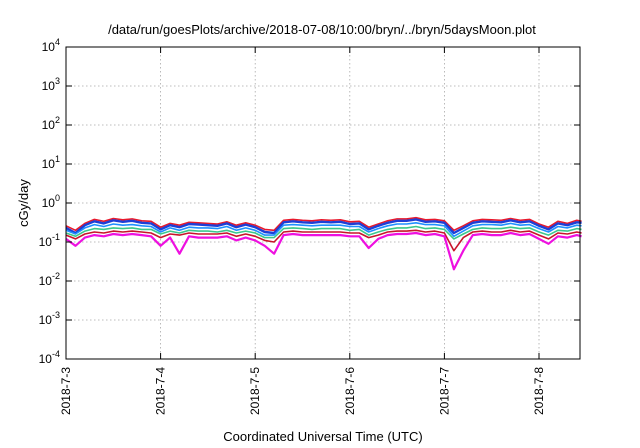 This screenshot has width=640, height=448. I want to click on y-tick-label: 10⁻¹, so click(49, 240).